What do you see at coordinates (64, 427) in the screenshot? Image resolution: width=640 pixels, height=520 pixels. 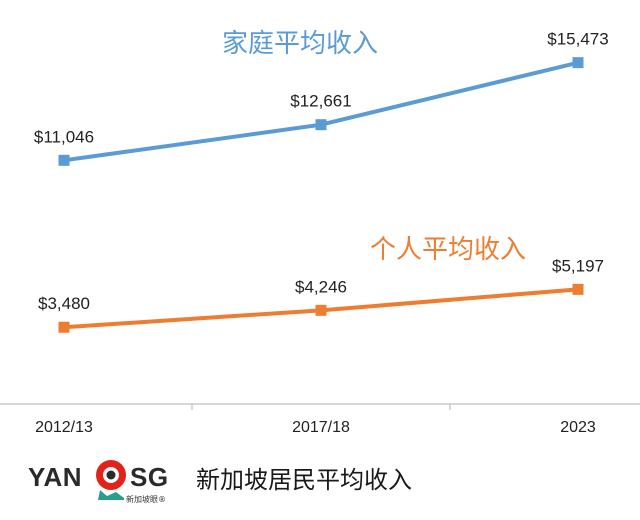 I see `x-tick-label: 2012/13` at bounding box center [64, 427].